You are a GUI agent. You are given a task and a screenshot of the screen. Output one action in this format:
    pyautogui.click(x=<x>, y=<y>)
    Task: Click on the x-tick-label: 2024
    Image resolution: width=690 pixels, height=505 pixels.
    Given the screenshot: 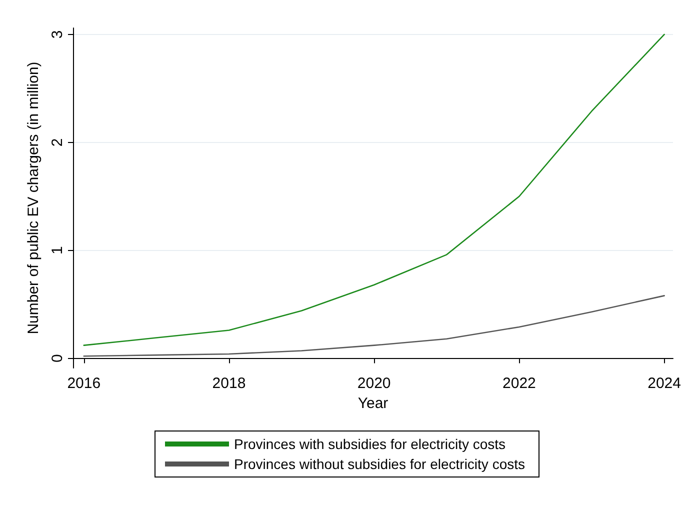 What is the action you would take?
    pyautogui.click(x=664, y=383)
    